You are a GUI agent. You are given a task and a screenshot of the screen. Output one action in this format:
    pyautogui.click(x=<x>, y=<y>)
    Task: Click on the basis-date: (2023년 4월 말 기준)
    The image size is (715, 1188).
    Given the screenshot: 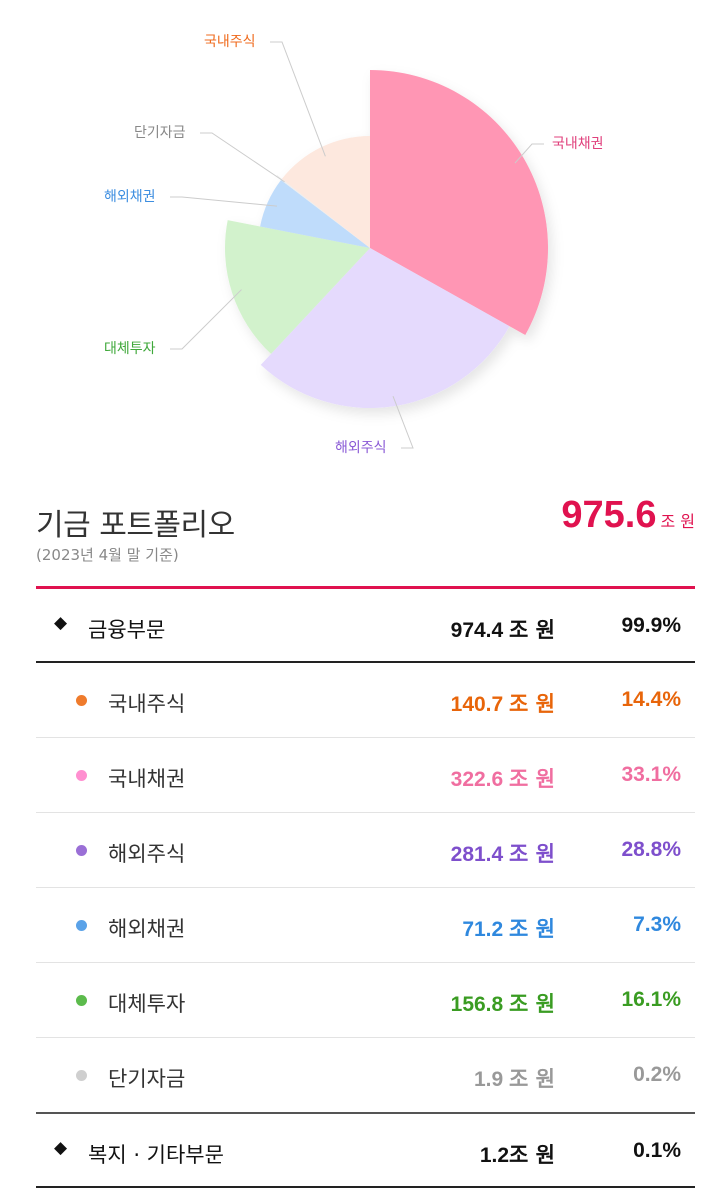 What is the action you would take?
    pyautogui.click(x=107, y=555)
    